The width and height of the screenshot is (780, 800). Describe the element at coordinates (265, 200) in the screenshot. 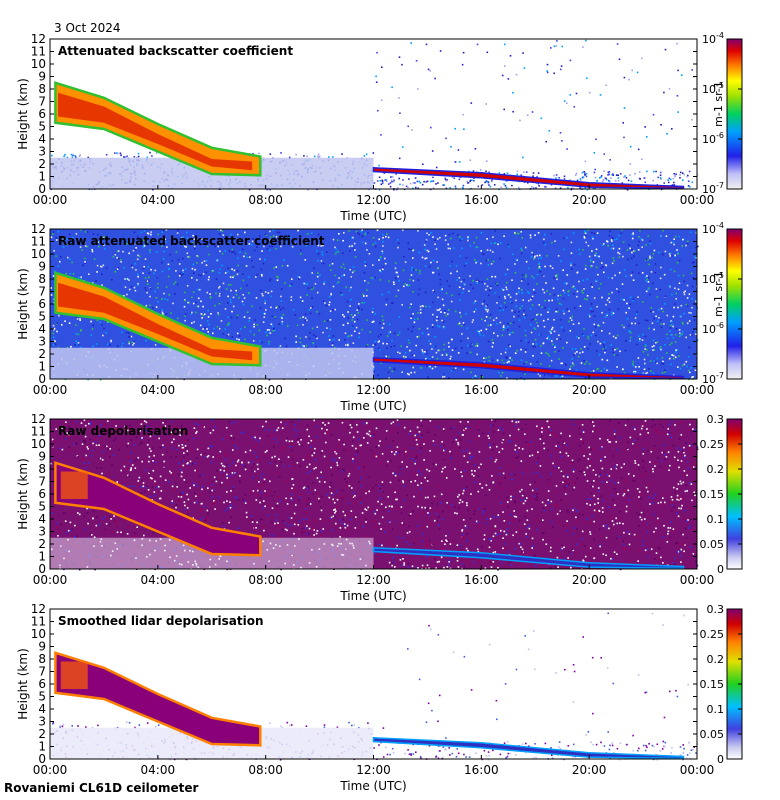

I see `x-tick-label: 08:00` at that location.